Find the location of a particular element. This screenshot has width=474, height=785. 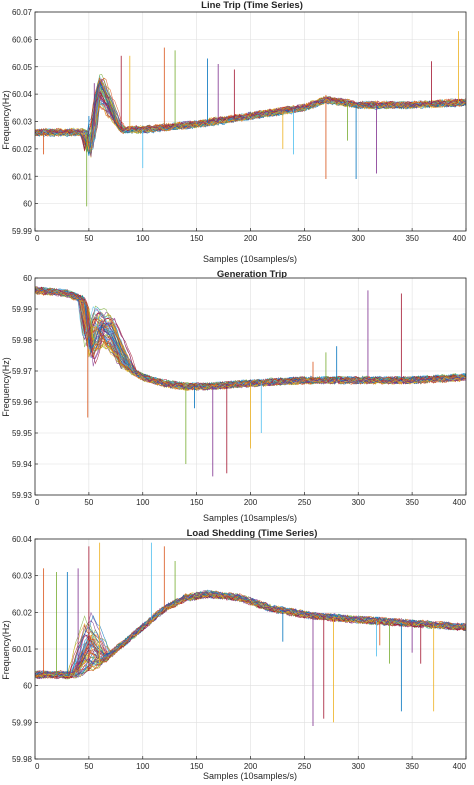

y-tick-label: 59.93 is located at coordinates (22, 495).